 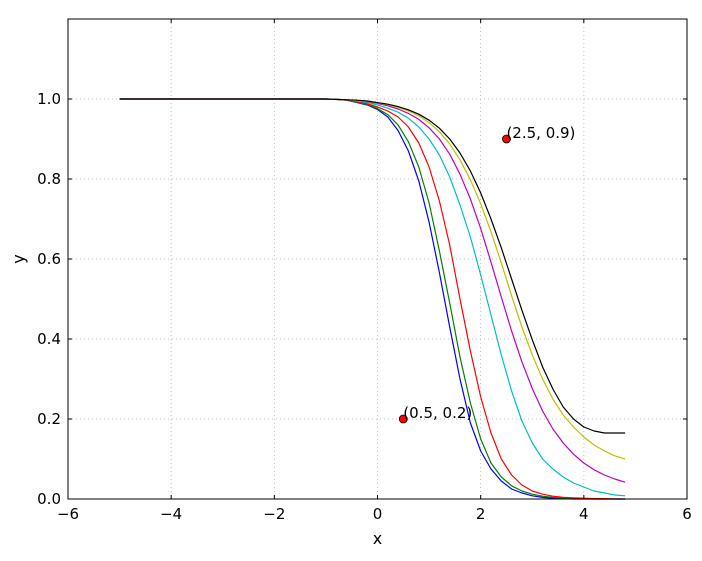 I want to click on y-axis-label: y, so click(x=18, y=258).